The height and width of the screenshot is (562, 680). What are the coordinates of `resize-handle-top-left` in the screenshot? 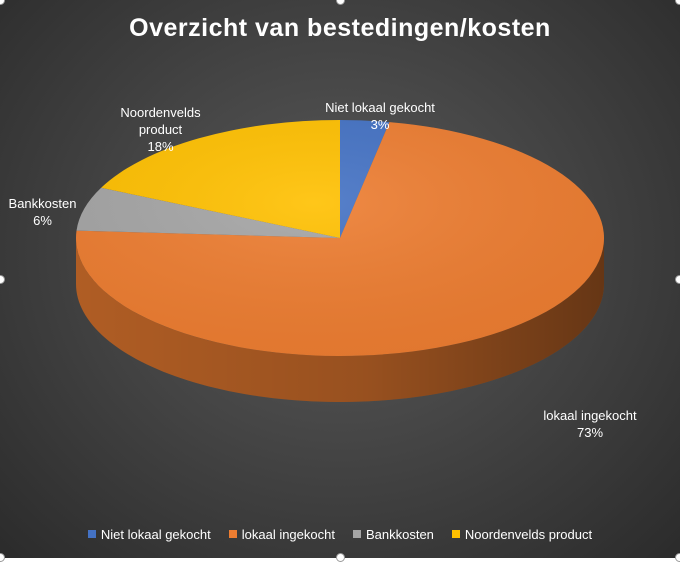 It's located at (2, 2).